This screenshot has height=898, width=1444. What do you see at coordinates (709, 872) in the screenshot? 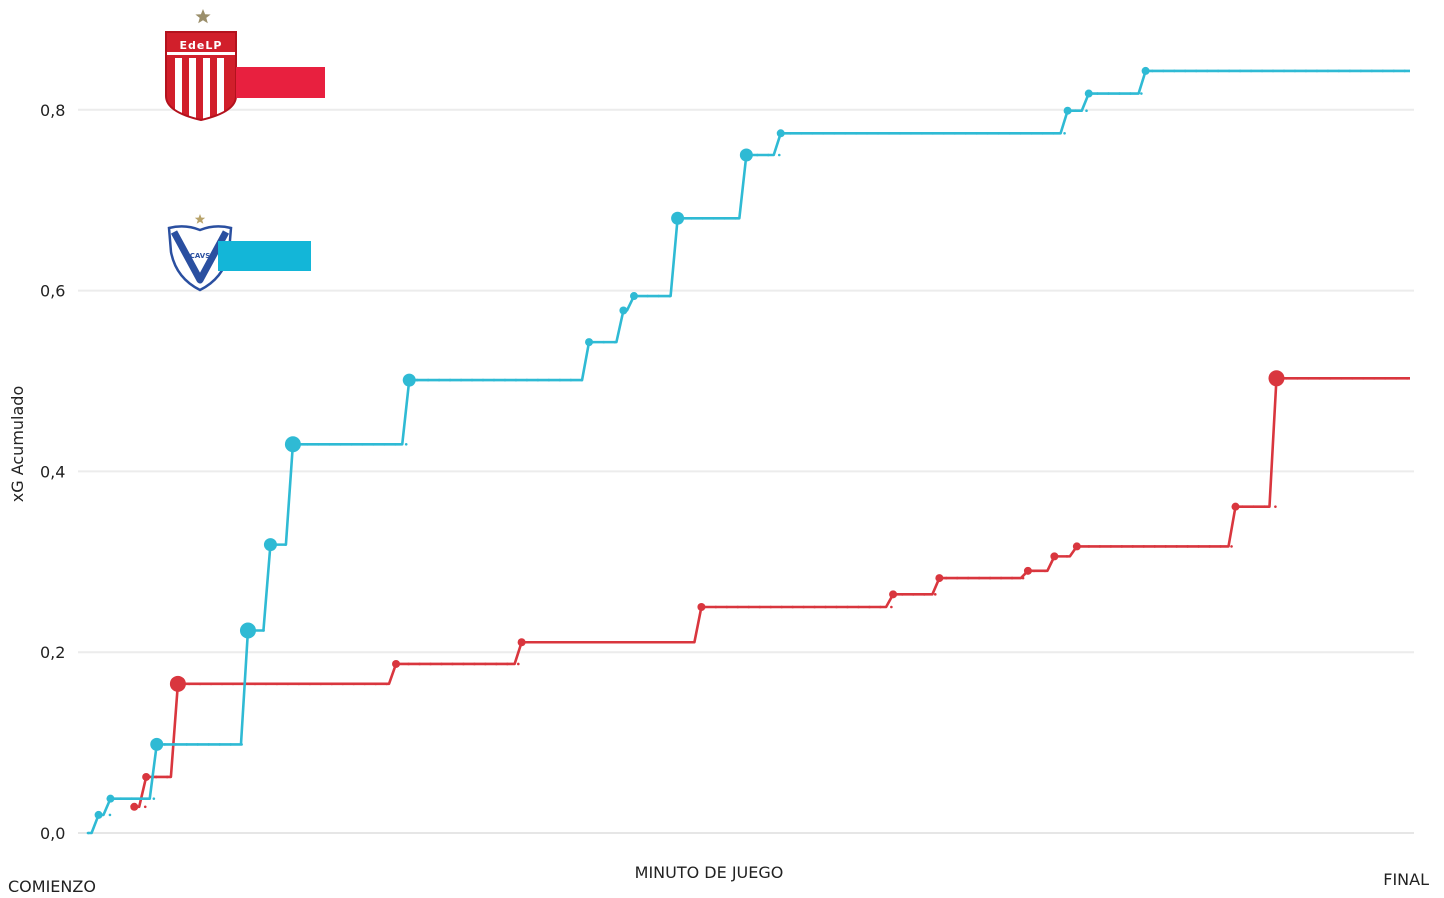
I see `x-axis-title: MINUTO DE JUEGO` at bounding box center [709, 872].